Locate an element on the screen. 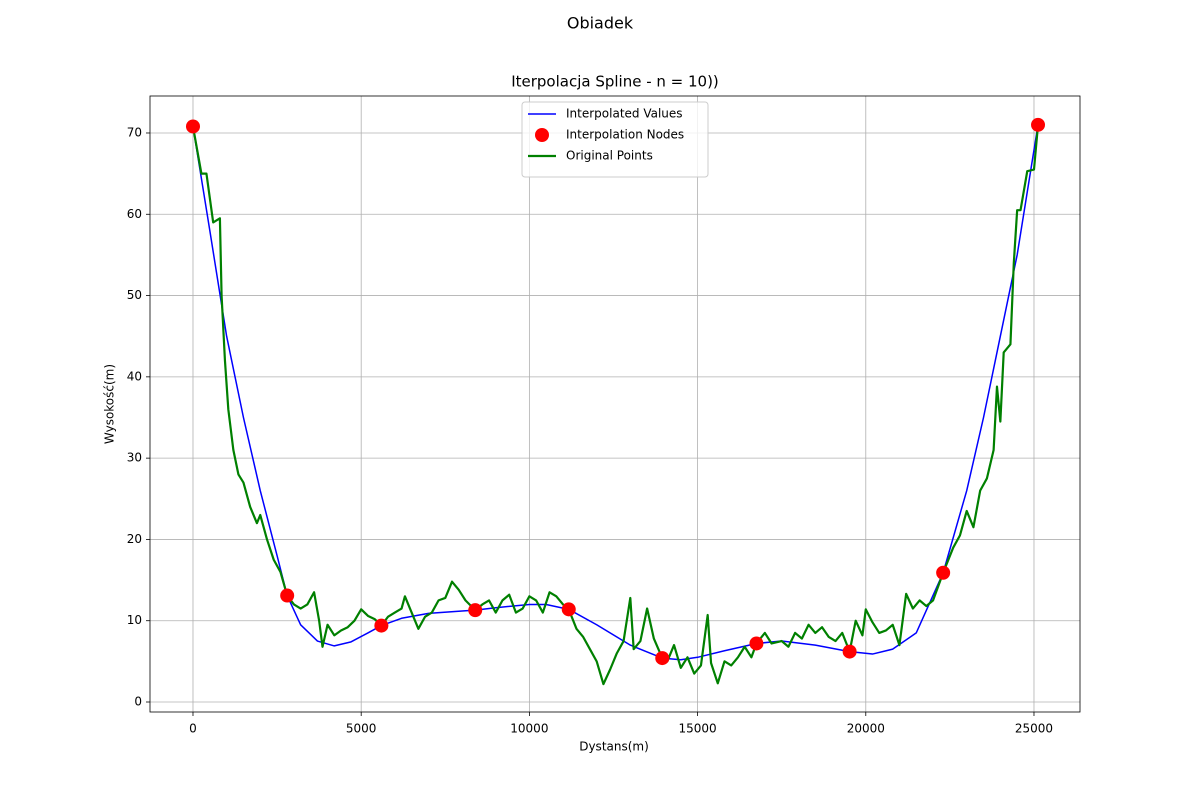 The width and height of the screenshot is (1200, 800). x-tick-label: 25000 is located at coordinates (1034, 729).